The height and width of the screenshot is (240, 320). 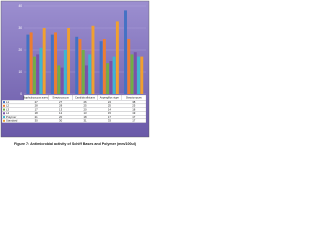 What do you see at coordinates (8, 109) in the screenshot?
I see `legend-label: L3` at bounding box center [8, 109].